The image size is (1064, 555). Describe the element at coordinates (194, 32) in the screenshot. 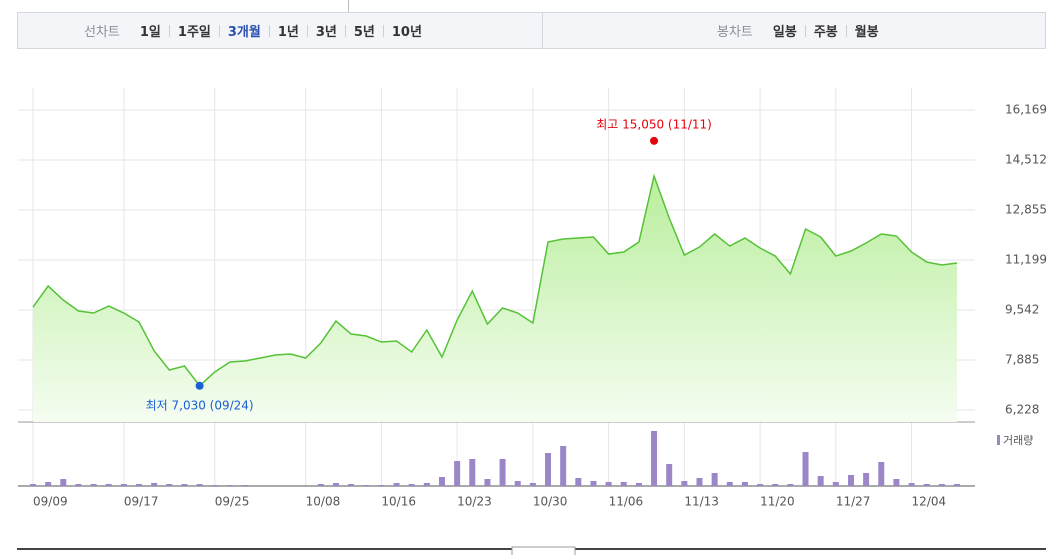

I see `period-tab: 1주일` at that location.